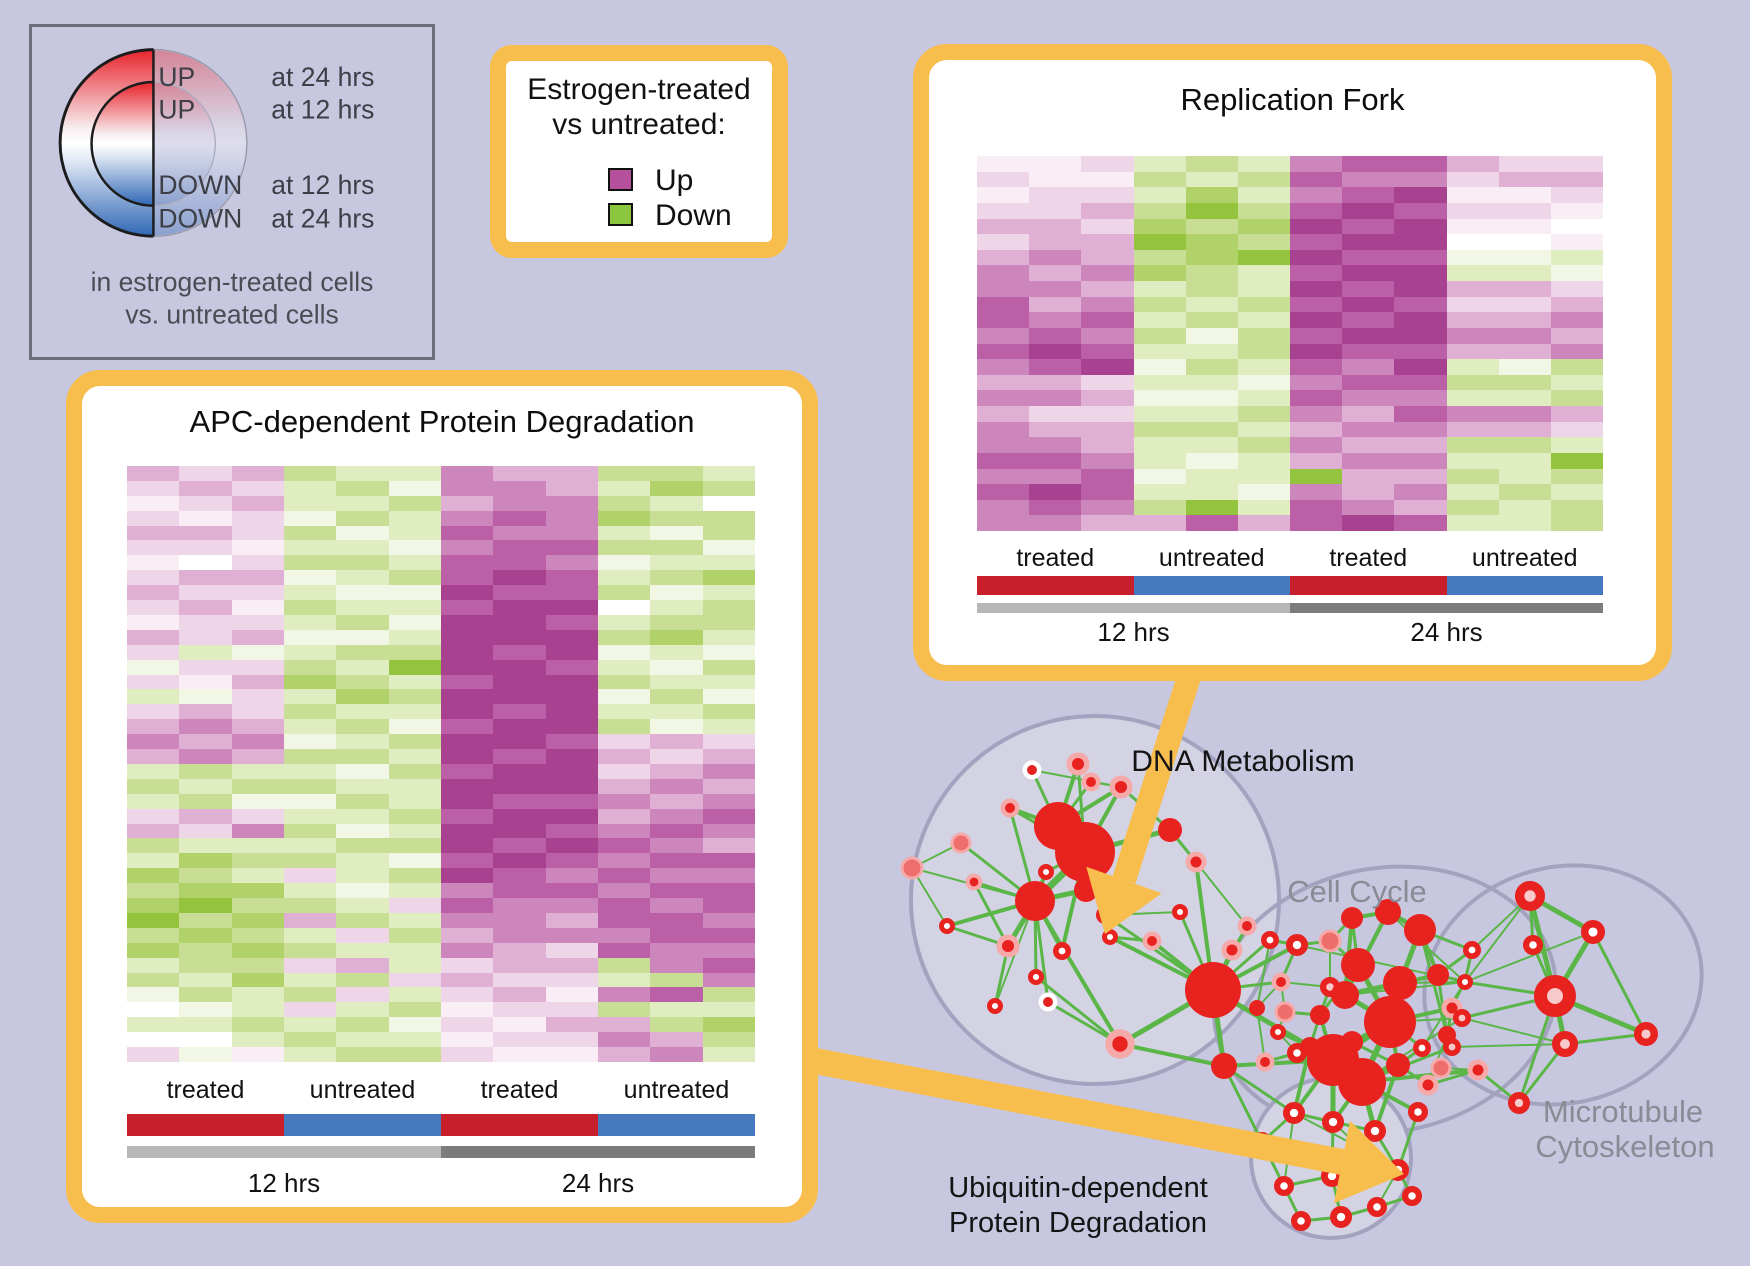 The width and height of the screenshot is (1750, 1279). What do you see at coordinates (674, 180) in the screenshot?
I see `up-label: Up` at bounding box center [674, 180].